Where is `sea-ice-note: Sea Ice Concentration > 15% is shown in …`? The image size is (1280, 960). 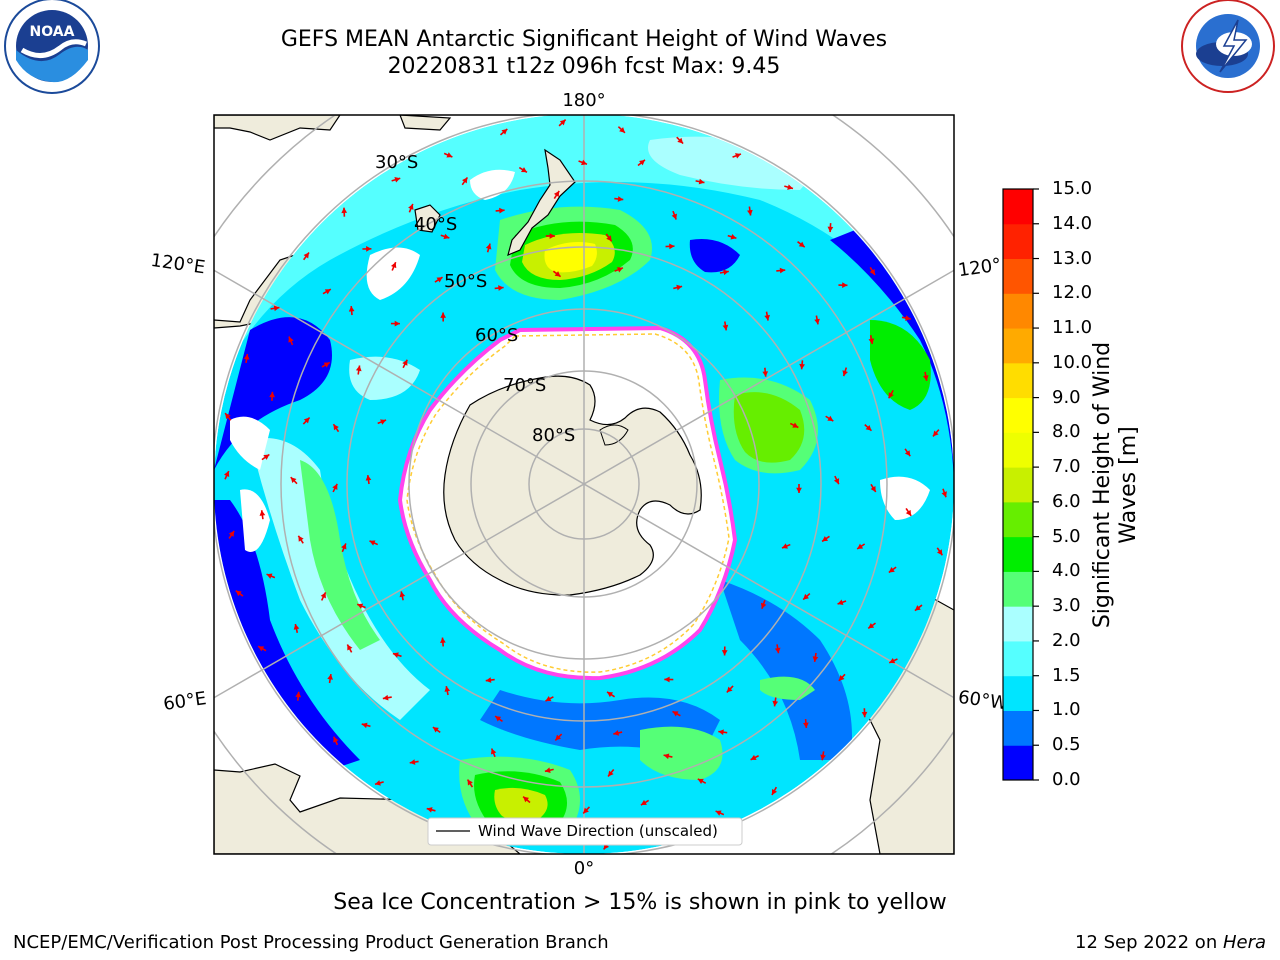
sea-ice-note: Sea Ice Concentration > 15% is shown in … is located at coordinates (640, 902).